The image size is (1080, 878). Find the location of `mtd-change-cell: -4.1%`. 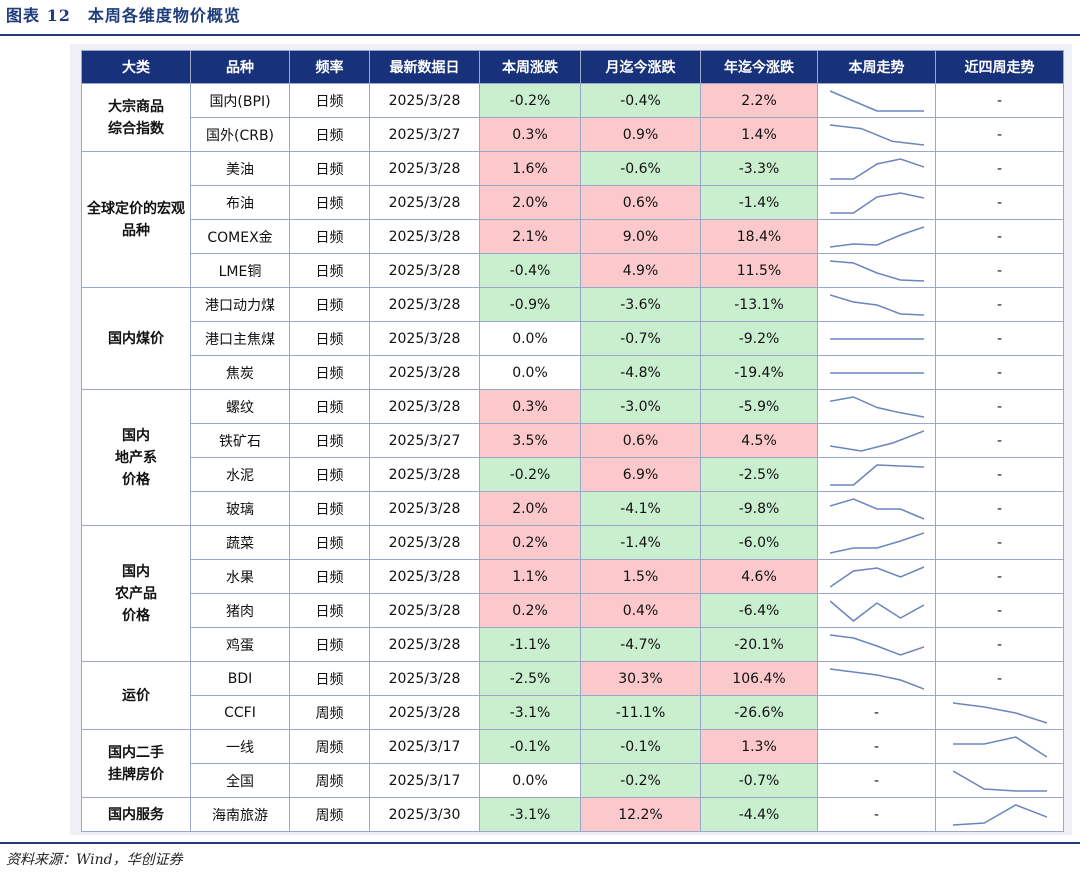

mtd-change-cell: -4.1% is located at coordinates (640, 508).